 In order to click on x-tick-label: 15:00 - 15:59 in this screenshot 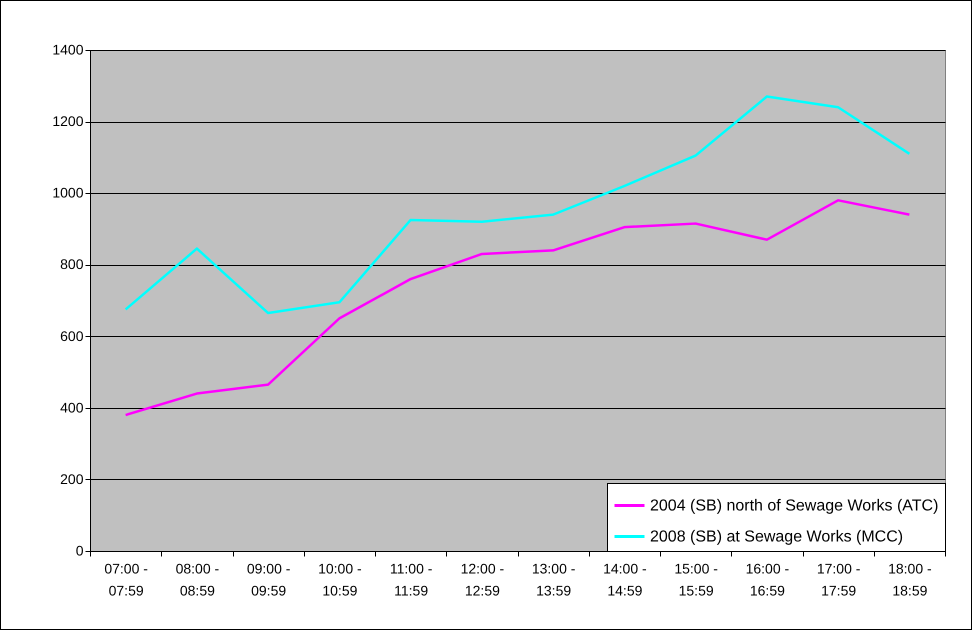, I will do `click(696, 579)`.